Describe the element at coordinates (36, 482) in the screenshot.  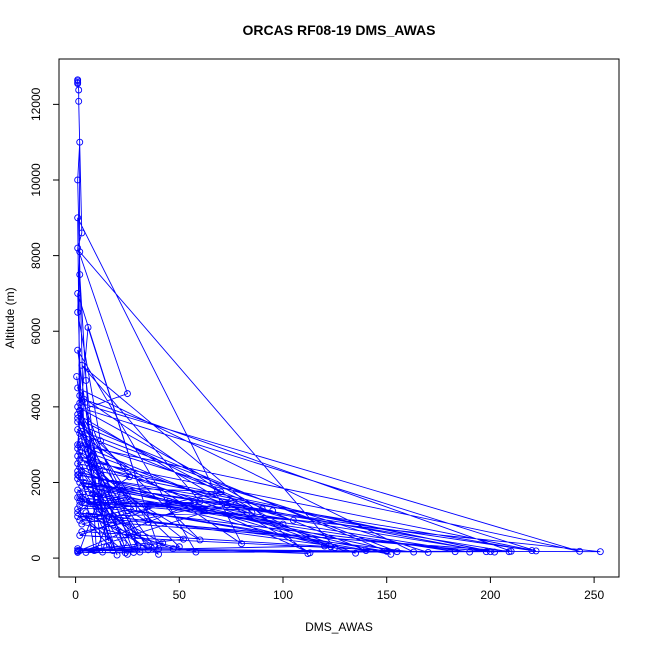
I see `y-tick-label: 2000` at that location.